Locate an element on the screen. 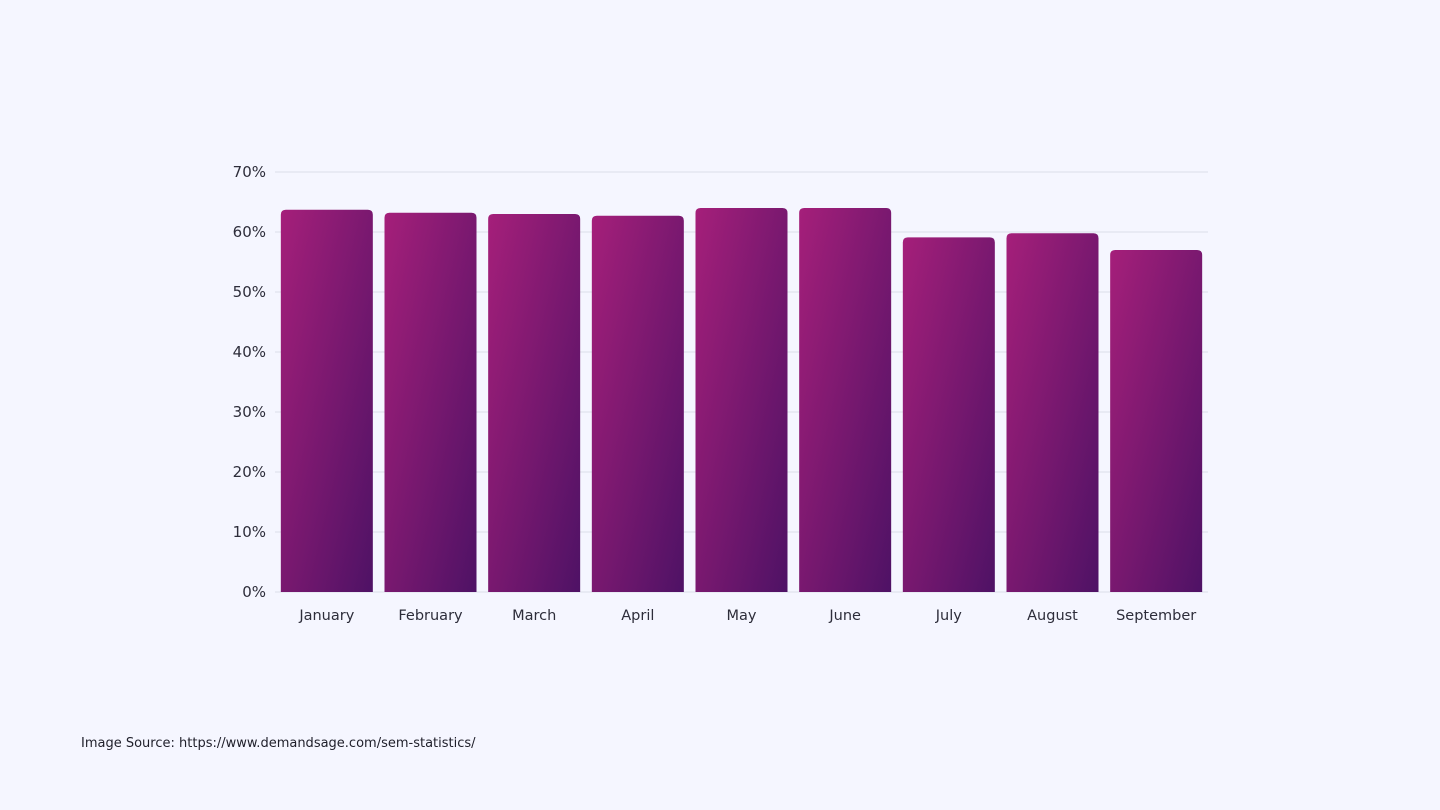 The width and height of the screenshot is (1440, 810). bar-january is located at coordinates (326, 401).